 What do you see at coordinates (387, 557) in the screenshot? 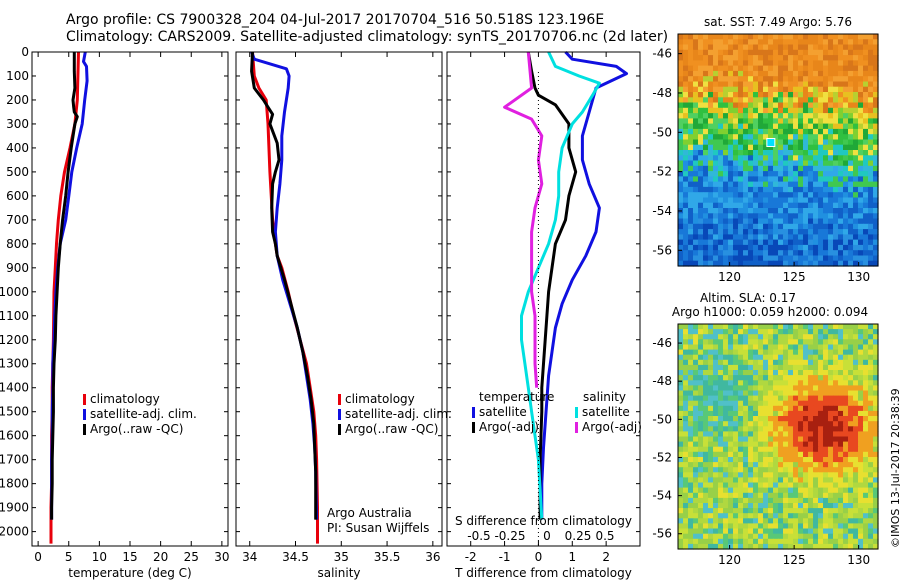
I see `x-tick-label-salinity-3: 35.5` at bounding box center [387, 557].